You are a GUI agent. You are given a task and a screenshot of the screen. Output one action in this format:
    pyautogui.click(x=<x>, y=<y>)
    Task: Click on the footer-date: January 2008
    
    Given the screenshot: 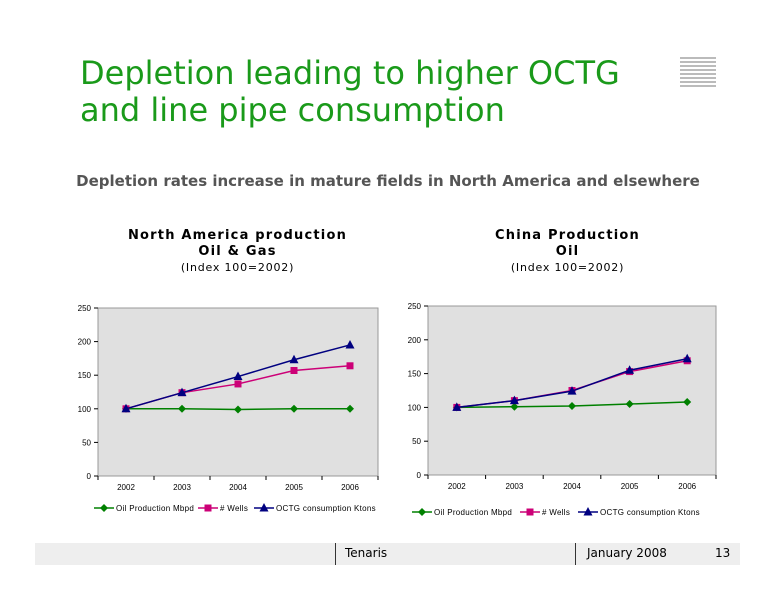 What is the action you would take?
    pyautogui.click(x=627, y=553)
    